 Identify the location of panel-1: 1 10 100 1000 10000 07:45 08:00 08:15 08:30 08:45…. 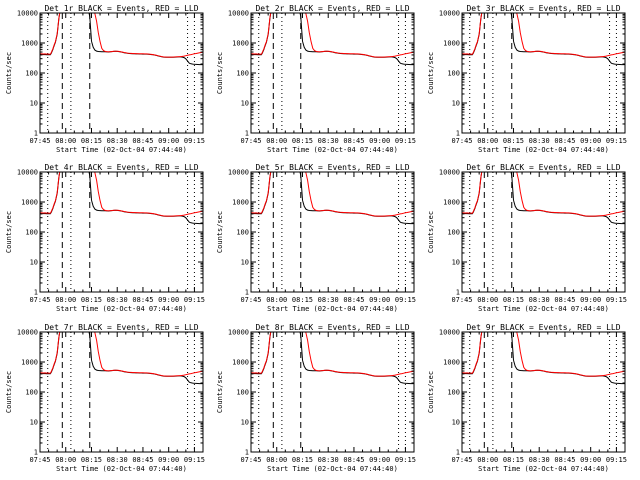
(105, 79).